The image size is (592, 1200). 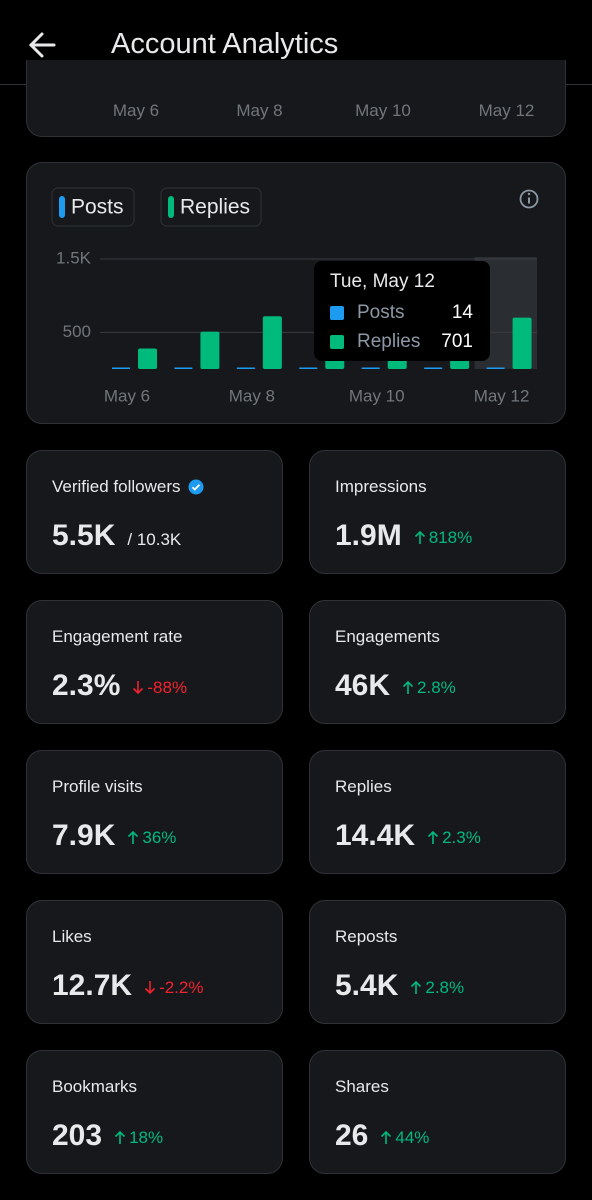 I want to click on legend-item: Replies, so click(x=211, y=207).